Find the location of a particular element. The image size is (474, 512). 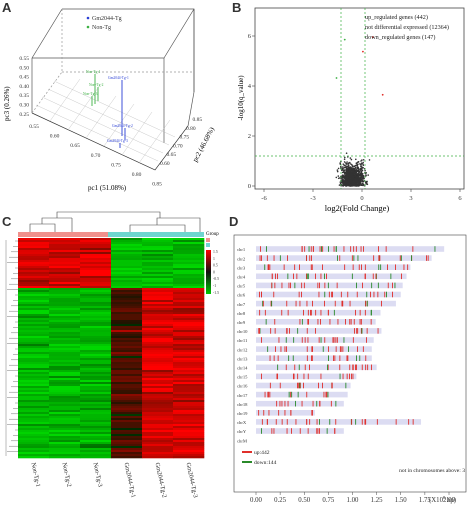

chromosome-bar is located at coordinates (339, 422).